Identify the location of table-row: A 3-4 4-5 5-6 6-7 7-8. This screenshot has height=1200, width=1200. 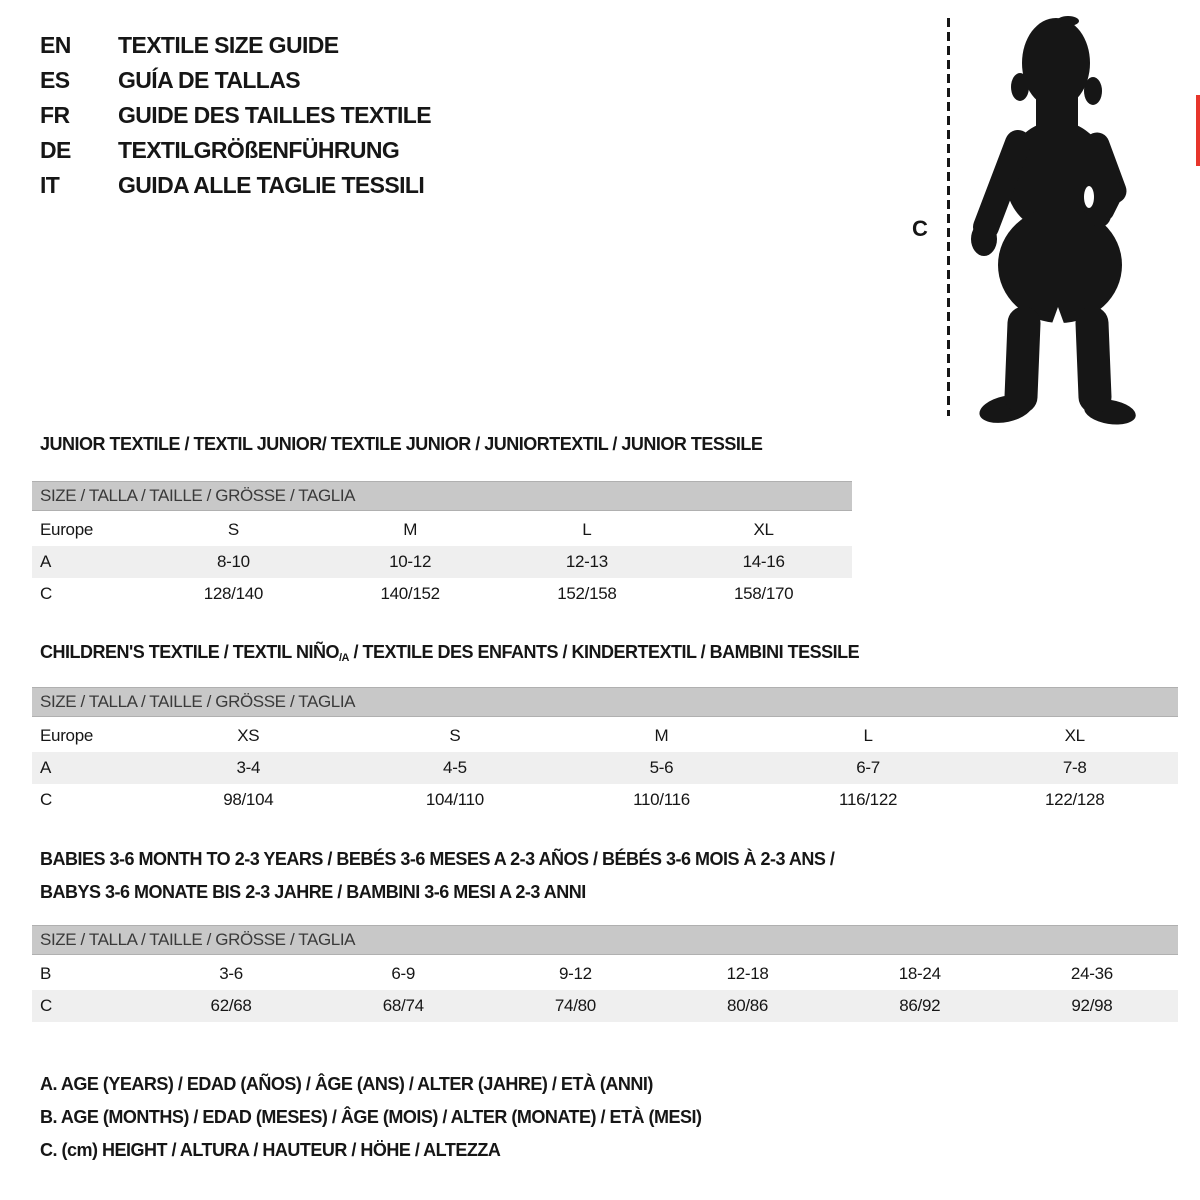
(605, 768).